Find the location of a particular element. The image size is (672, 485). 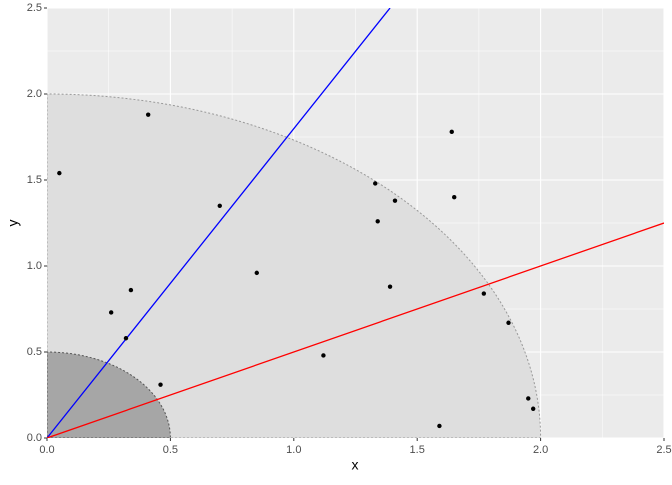

y-axis-title: y is located at coordinates (13, 223).